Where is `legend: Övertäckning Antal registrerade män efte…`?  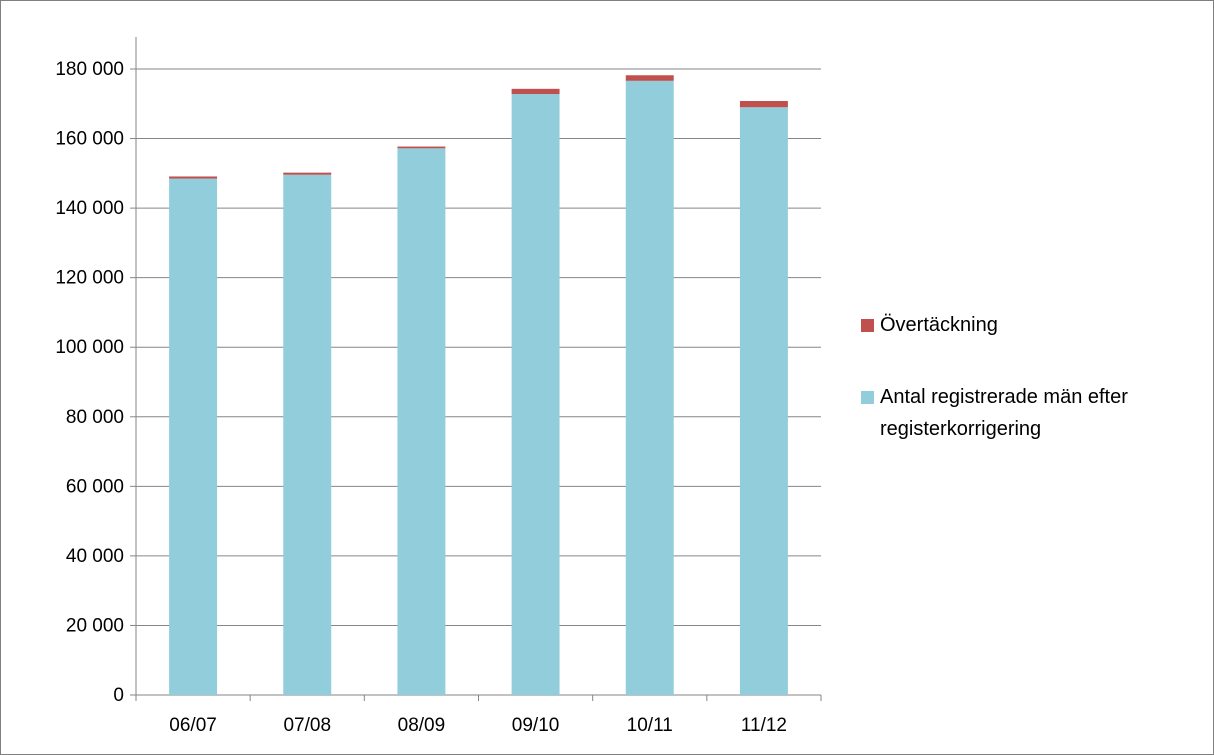 legend: Övertäckning Antal registrerade män efte… is located at coordinates (1036, 397).